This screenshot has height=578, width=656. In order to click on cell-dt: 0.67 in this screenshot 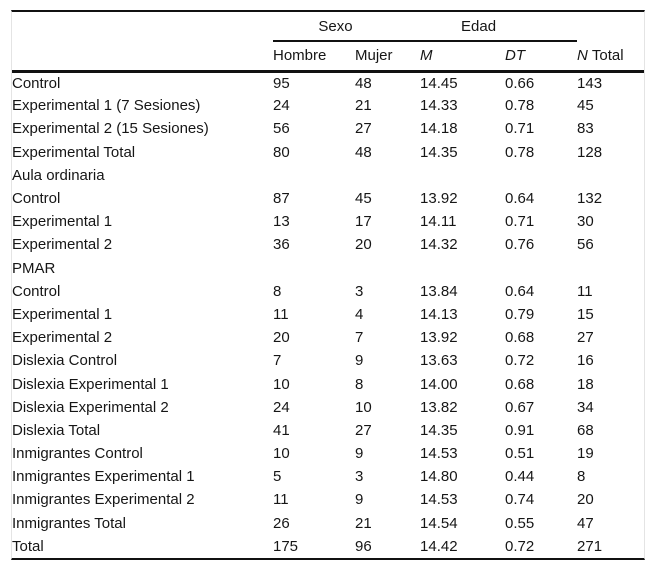, I will do `click(520, 407)`.